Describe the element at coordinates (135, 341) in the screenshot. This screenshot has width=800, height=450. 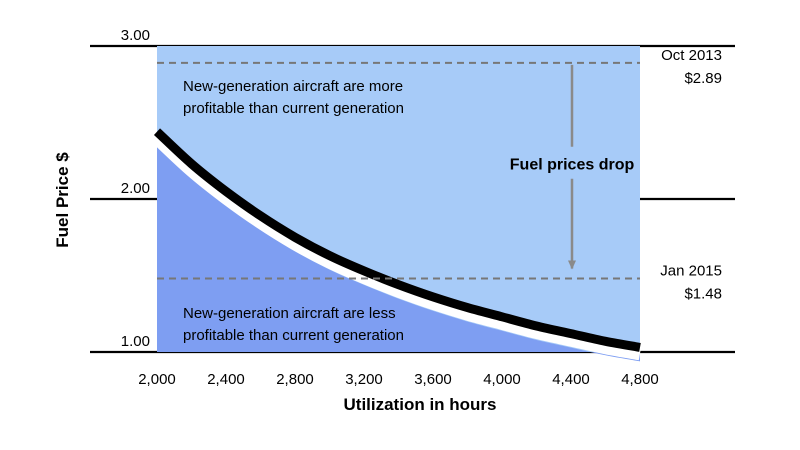
I see `y-tick-label: 1.00` at that location.